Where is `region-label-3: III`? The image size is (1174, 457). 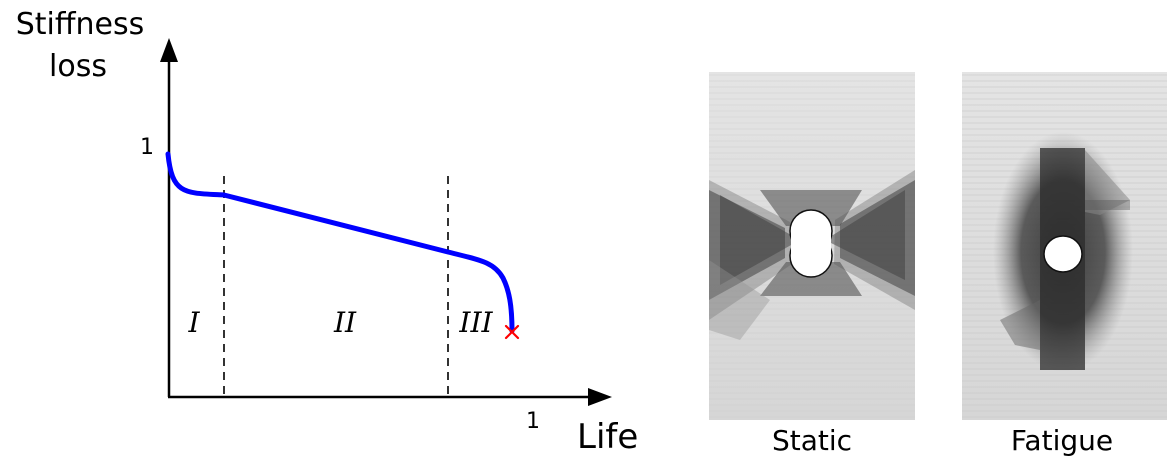
region-label-3: III is located at coordinates (475, 322).